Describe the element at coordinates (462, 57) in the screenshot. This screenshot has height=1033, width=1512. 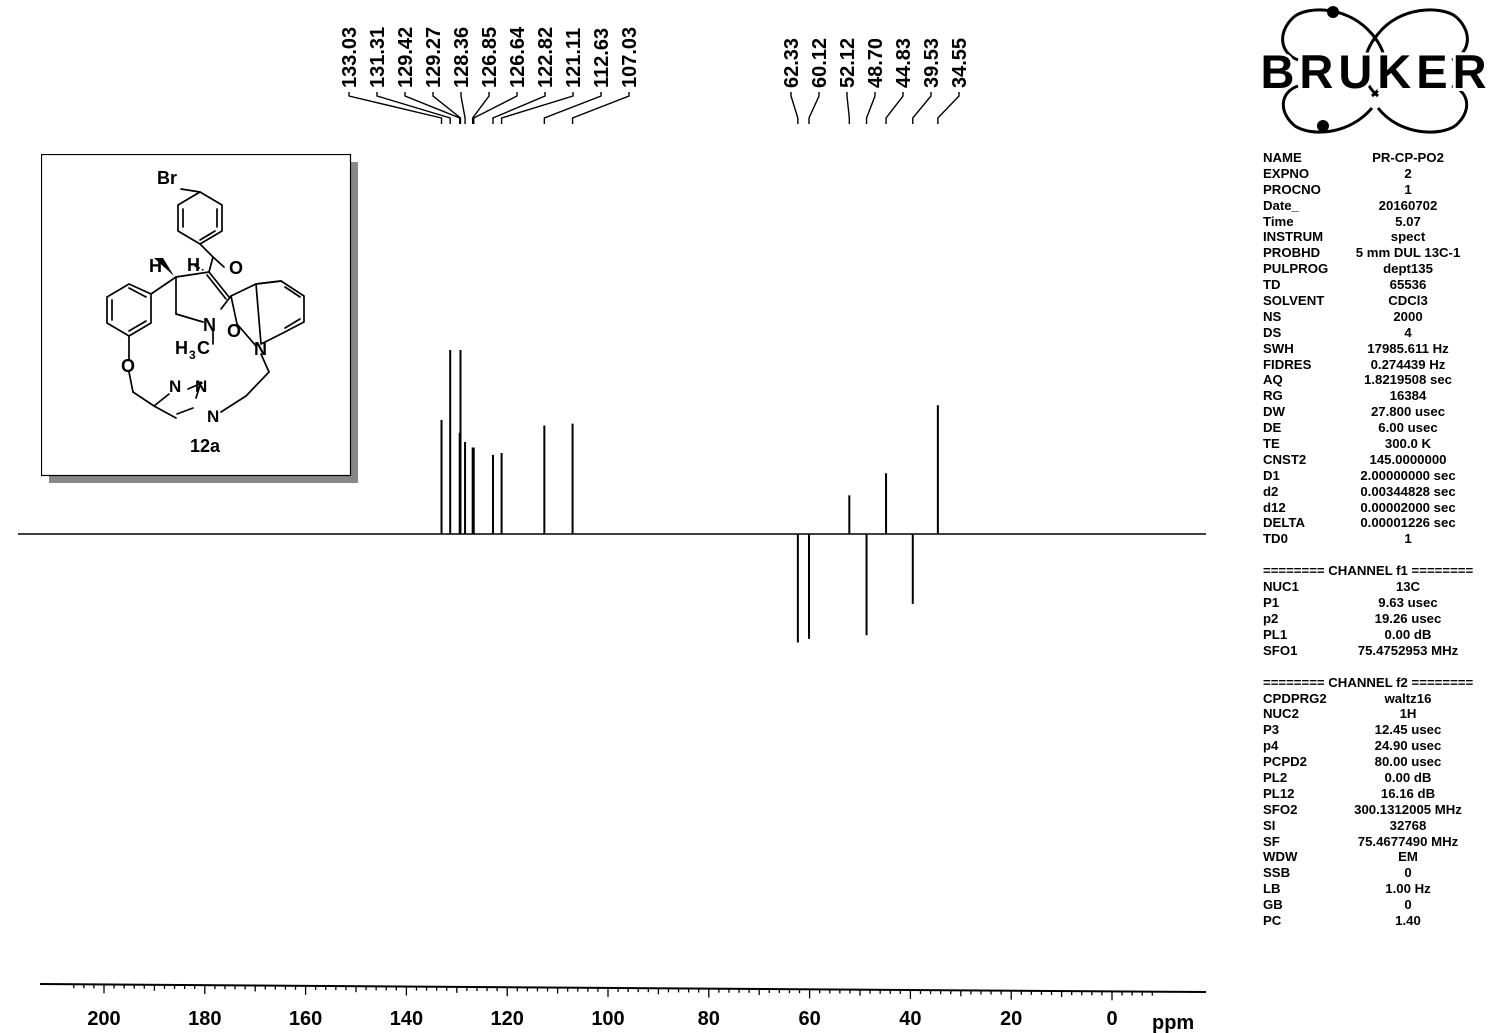
I see `peak-label: 128.36` at that location.